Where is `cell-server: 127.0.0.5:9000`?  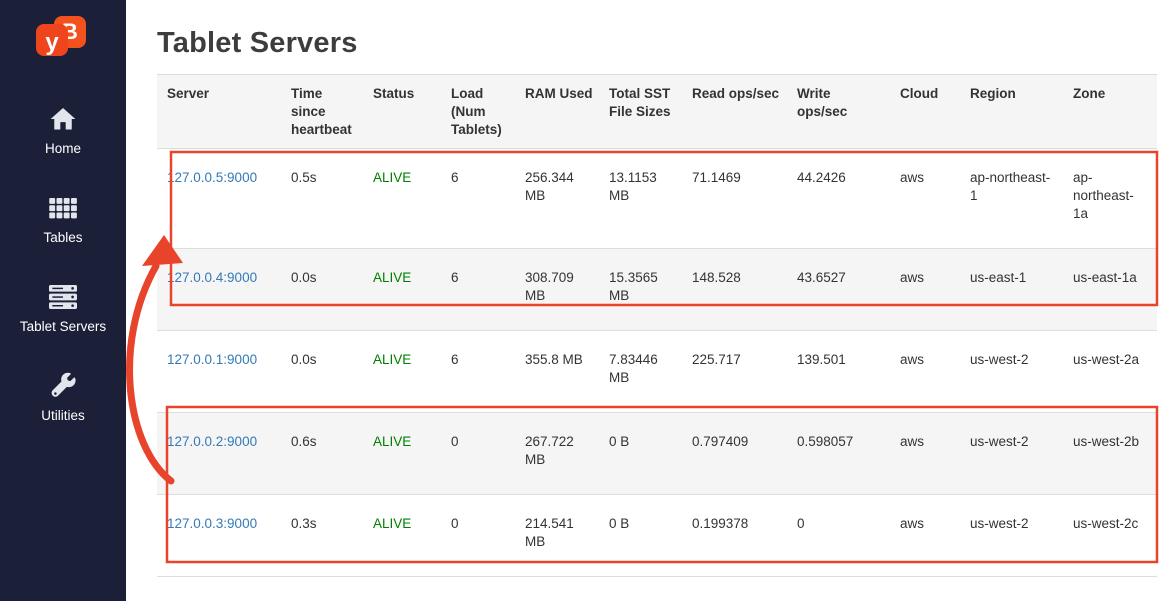
cell-server: 127.0.0.5:9000 is located at coordinates (219, 199).